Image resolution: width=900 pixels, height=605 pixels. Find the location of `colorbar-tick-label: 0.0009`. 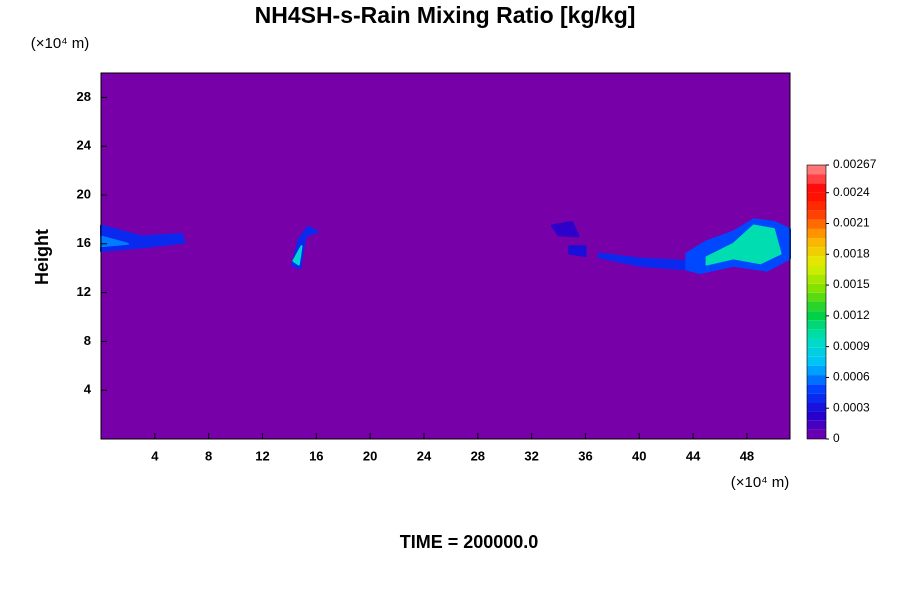

colorbar-tick-label: 0.0009 is located at coordinates (851, 346).